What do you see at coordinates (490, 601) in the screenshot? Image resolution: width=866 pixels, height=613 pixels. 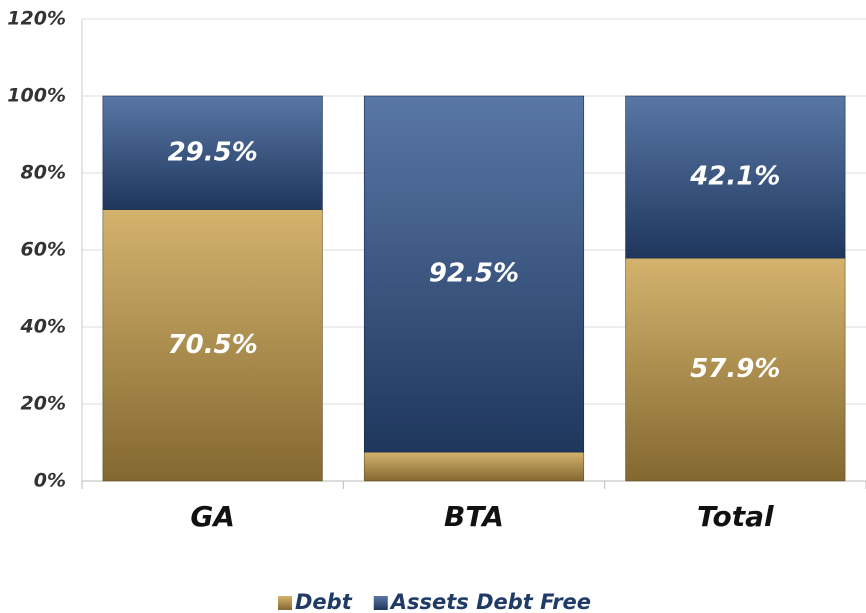 I see `legend-label: Assets Debt Free` at bounding box center [490, 601].